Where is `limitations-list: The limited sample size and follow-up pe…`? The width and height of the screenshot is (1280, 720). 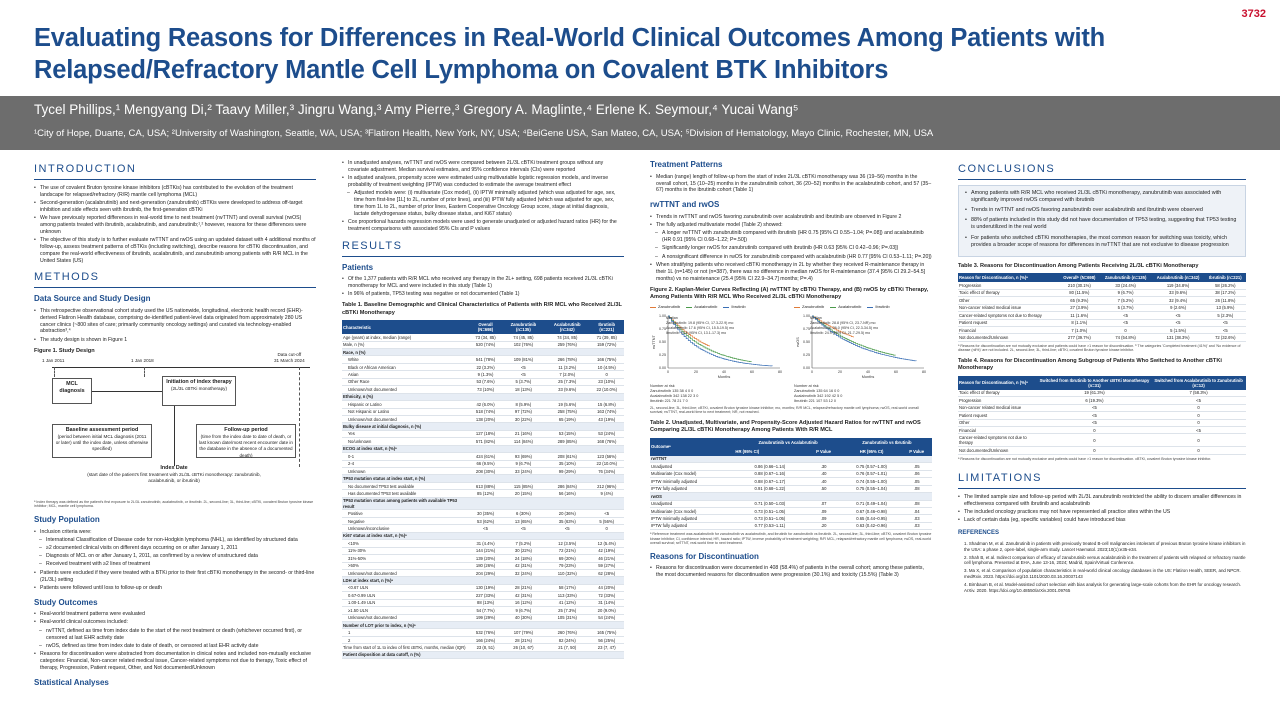 limitations-list: The limited sample size and follow-up pe… is located at coordinates (1102, 509).